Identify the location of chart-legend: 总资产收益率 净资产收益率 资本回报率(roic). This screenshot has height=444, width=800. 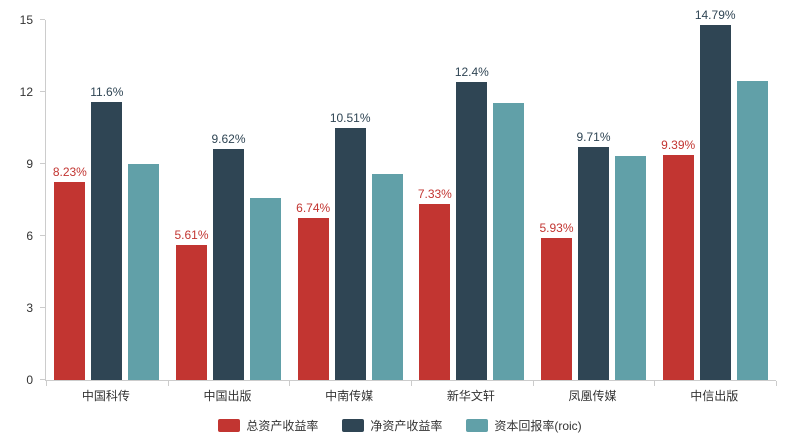
(400, 425).